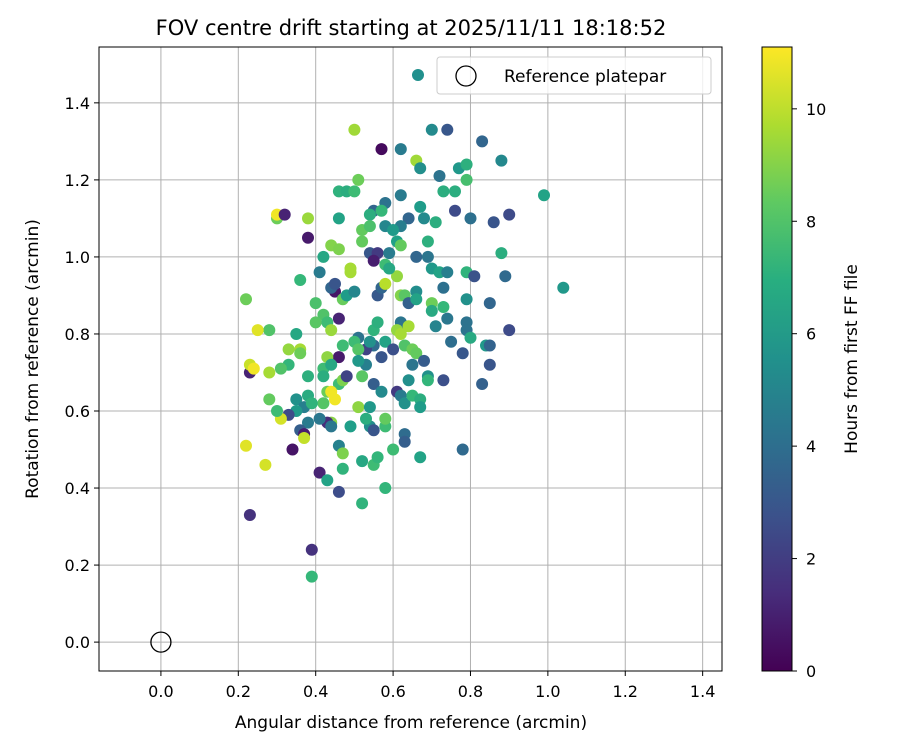  I want to click on colorbar-tick-label: 2, so click(811, 559).